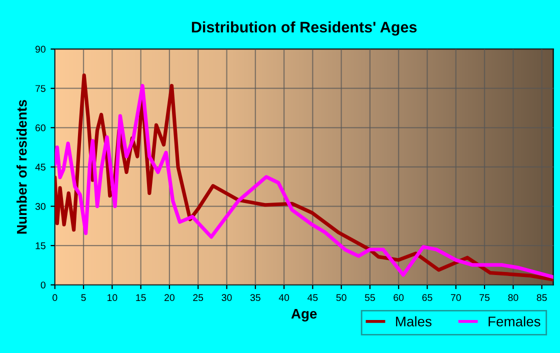 The width and height of the screenshot is (560, 353). Describe the element at coordinates (369, 298) in the screenshot. I see `x-tick-label: 55` at that location.